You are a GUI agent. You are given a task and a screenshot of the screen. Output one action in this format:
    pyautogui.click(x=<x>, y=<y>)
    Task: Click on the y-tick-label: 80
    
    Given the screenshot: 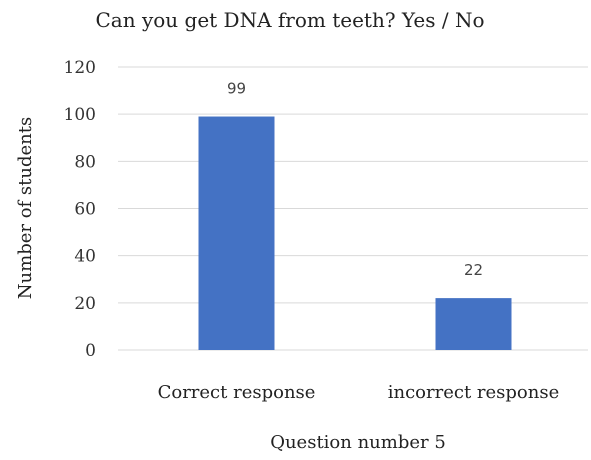 What is the action you would take?
    pyautogui.click(x=85, y=162)
    